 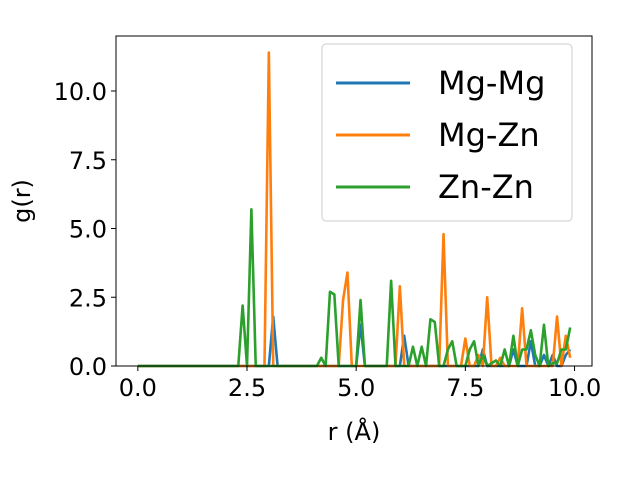 What do you see at coordinates (574, 388) in the screenshot?
I see `x-tick-label: 10.0` at bounding box center [574, 388].